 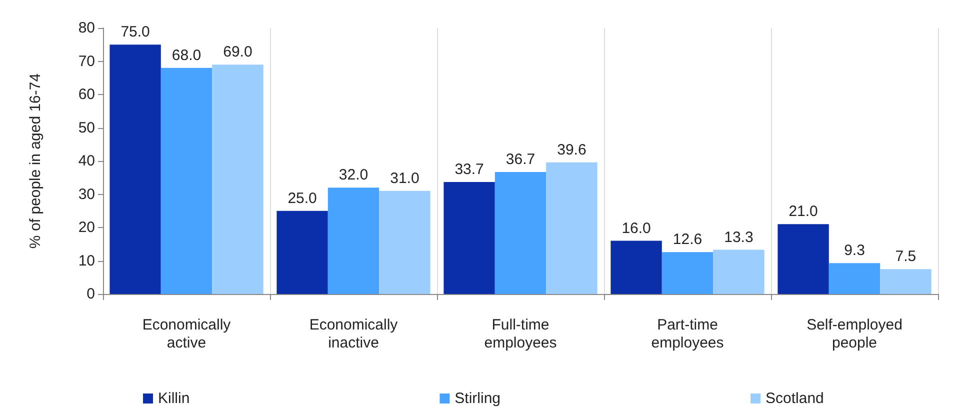 What do you see at coordinates (636, 228) in the screenshot?
I see `data-label: 16.0` at bounding box center [636, 228].